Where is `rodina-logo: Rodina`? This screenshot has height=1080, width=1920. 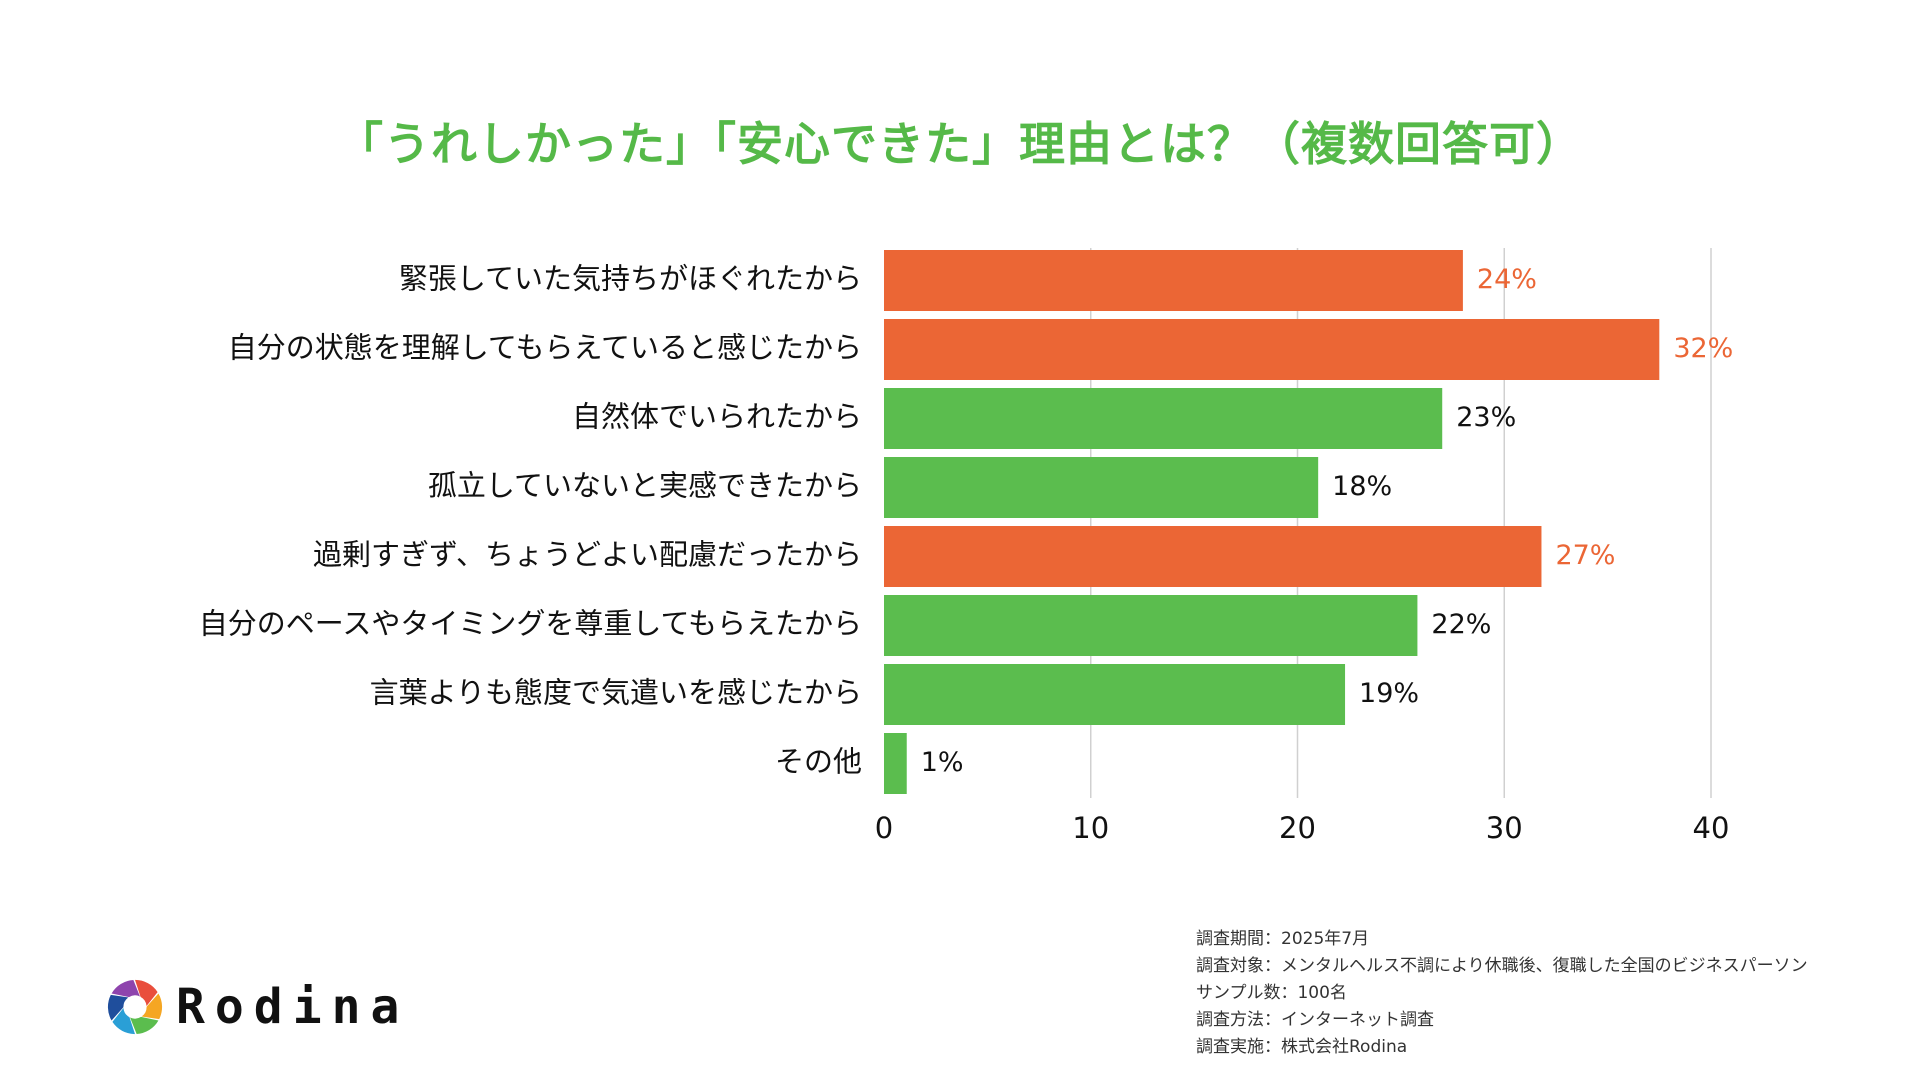
rodina-logo: Rodina is located at coordinates (257, 1007).